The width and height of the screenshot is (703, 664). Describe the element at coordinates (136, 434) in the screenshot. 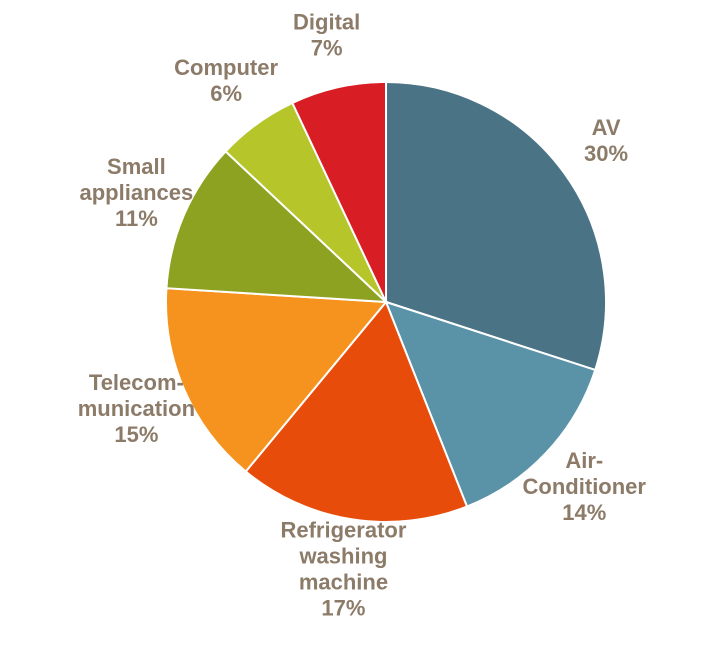

I see `value-label: 15%` at that location.